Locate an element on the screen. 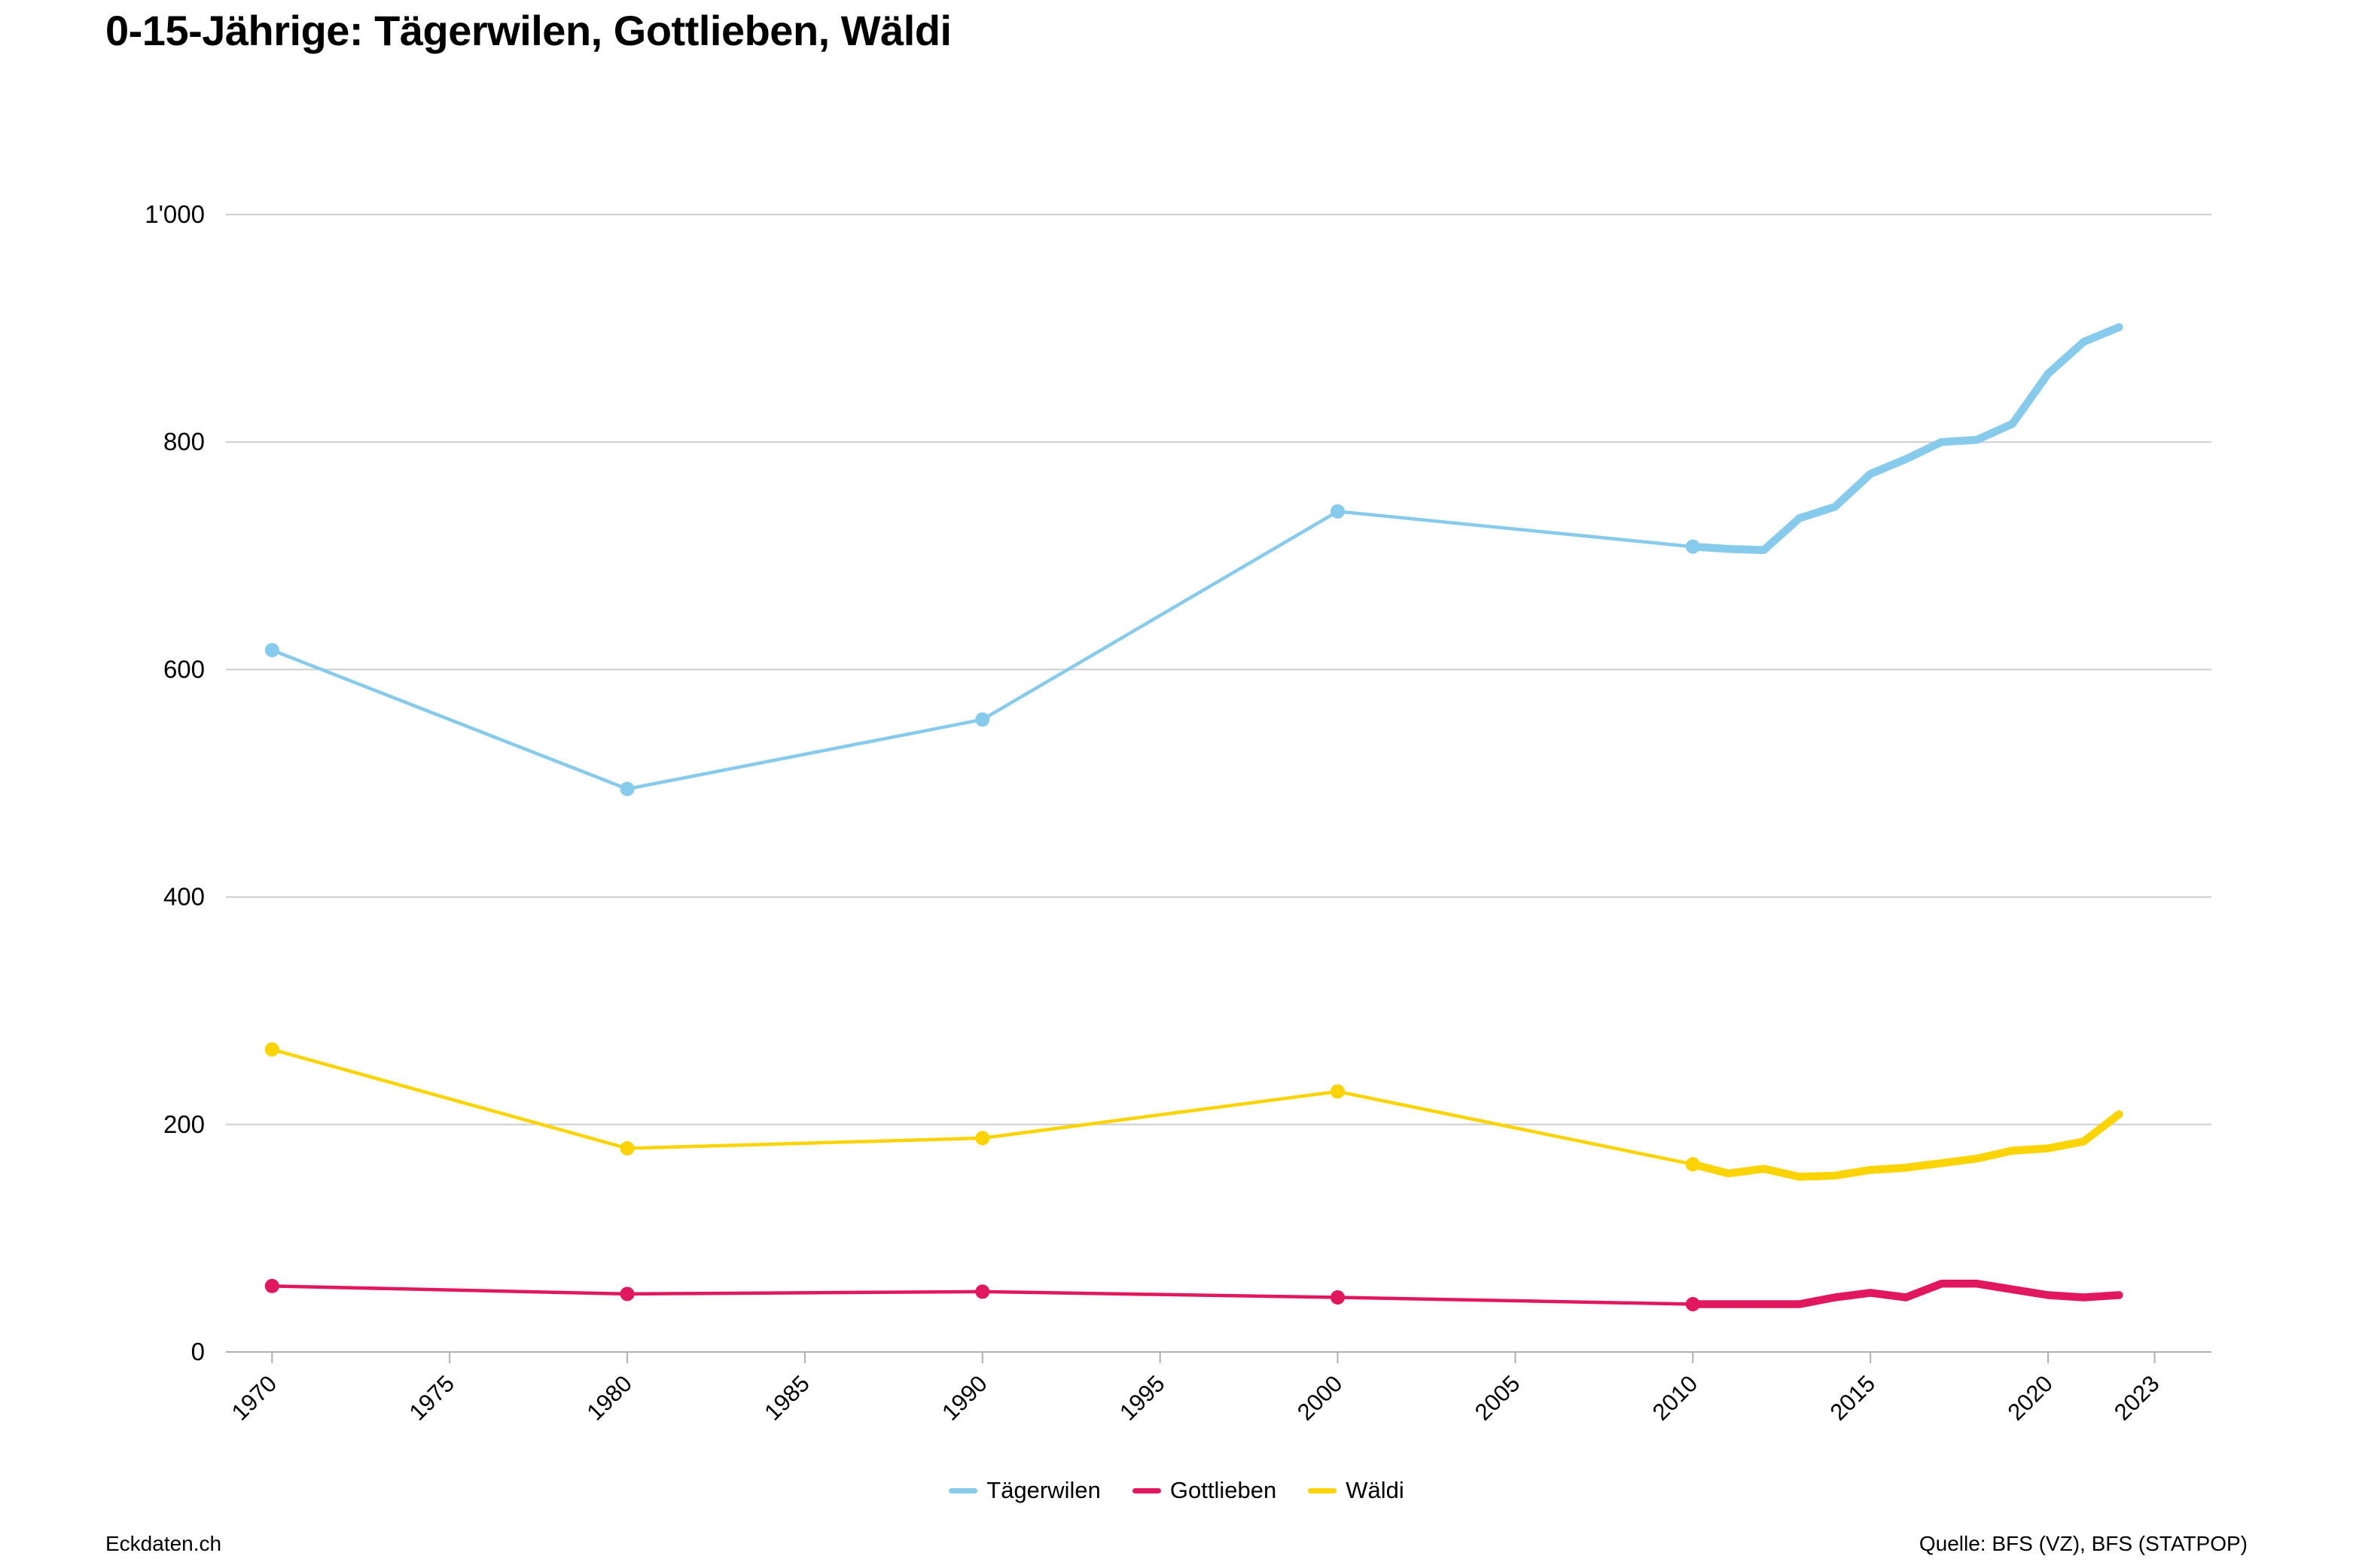 This screenshot has width=2353, height=1568. y-tick-label: 600 is located at coordinates (184, 669).